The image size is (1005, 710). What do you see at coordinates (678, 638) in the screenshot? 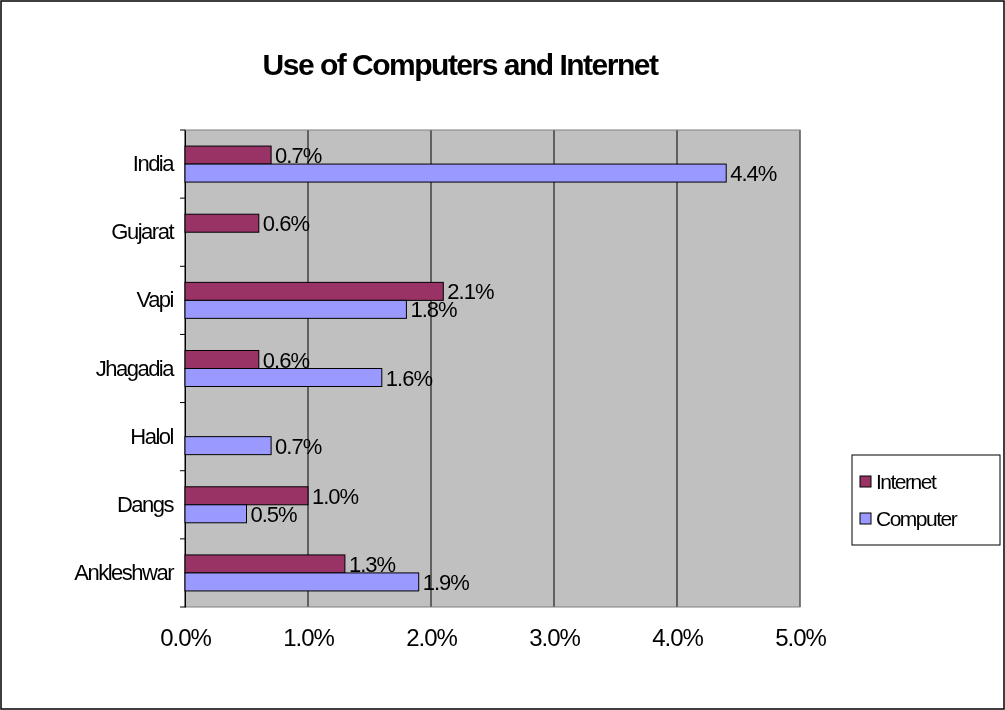
I see `x-tick-label: 4.0%` at bounding box center [678, 638].